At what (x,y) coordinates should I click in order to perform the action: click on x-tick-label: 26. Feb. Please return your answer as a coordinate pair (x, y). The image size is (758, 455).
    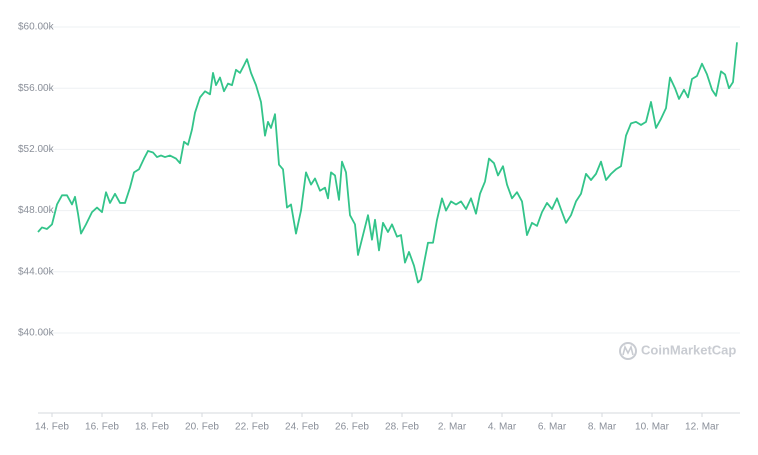
    Looking at the image, I should click on (352, 427).